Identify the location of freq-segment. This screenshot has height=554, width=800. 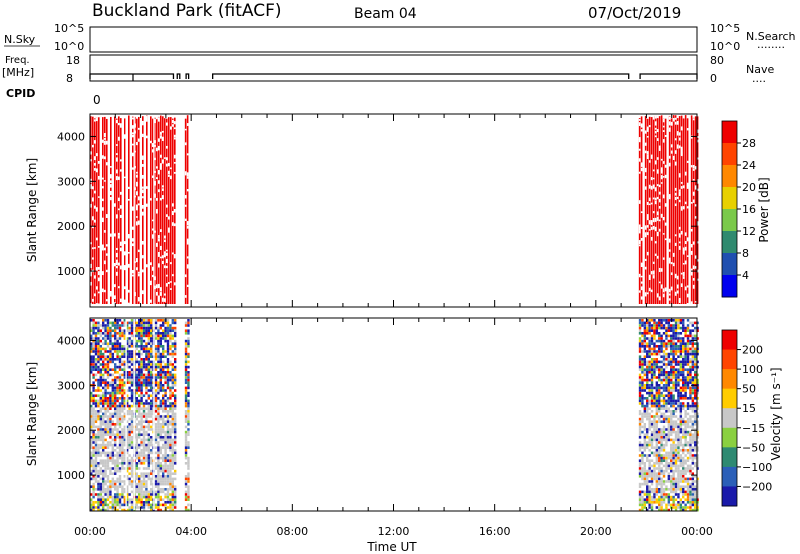
(178, 76).